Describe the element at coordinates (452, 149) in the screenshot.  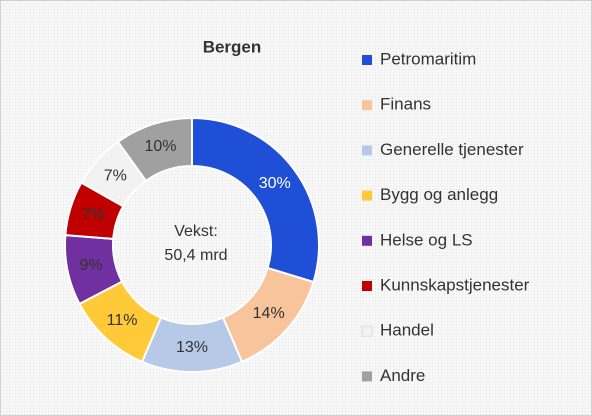
I see `legend-label: Generelle tjenester` at that location.